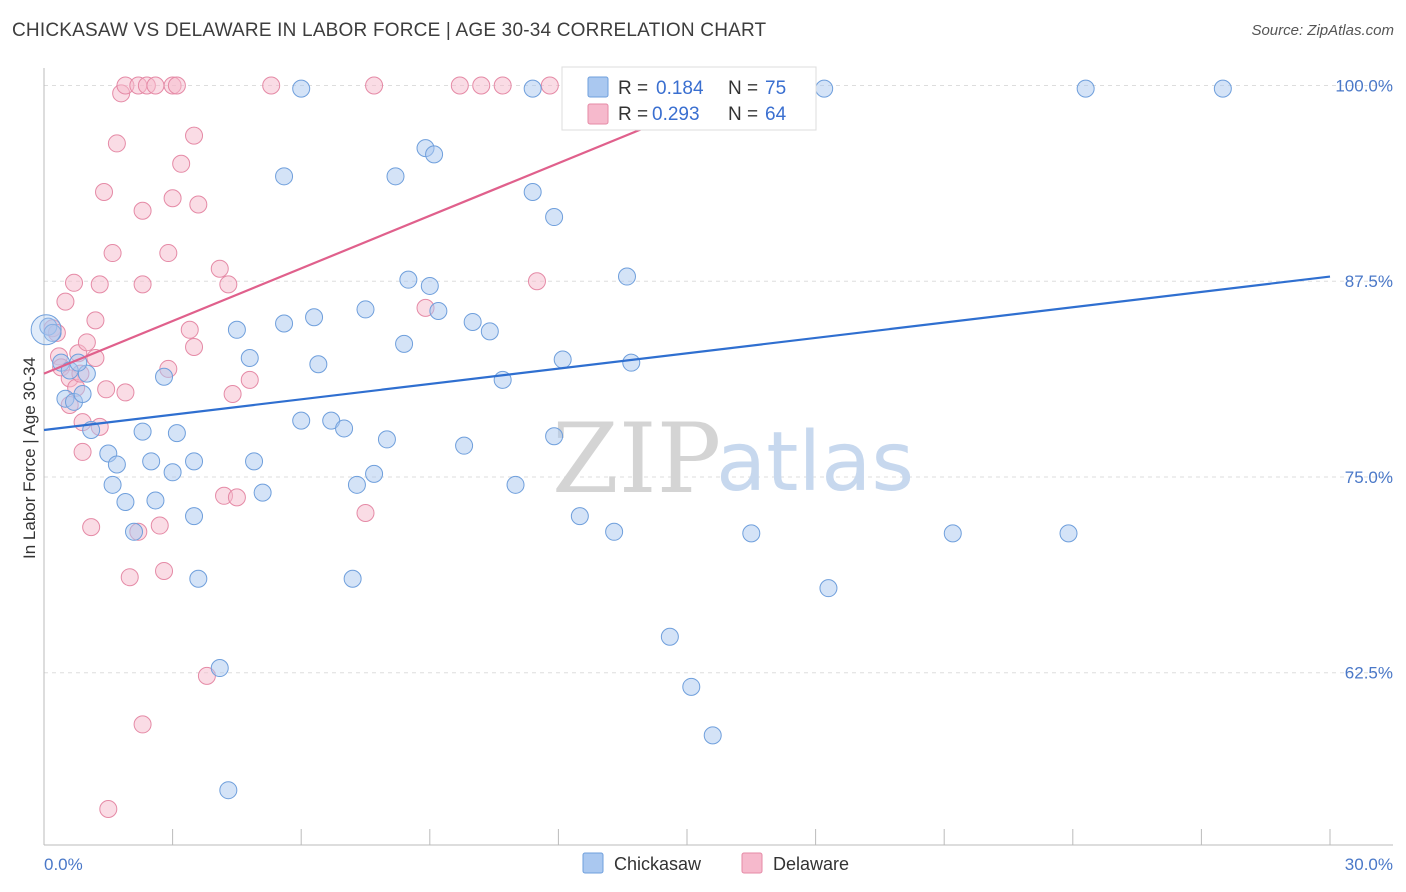 Image resolution: width=1406 pixels, height=892 pixels. I want to click on watermark: ZIP atlas, so click(733, 459).